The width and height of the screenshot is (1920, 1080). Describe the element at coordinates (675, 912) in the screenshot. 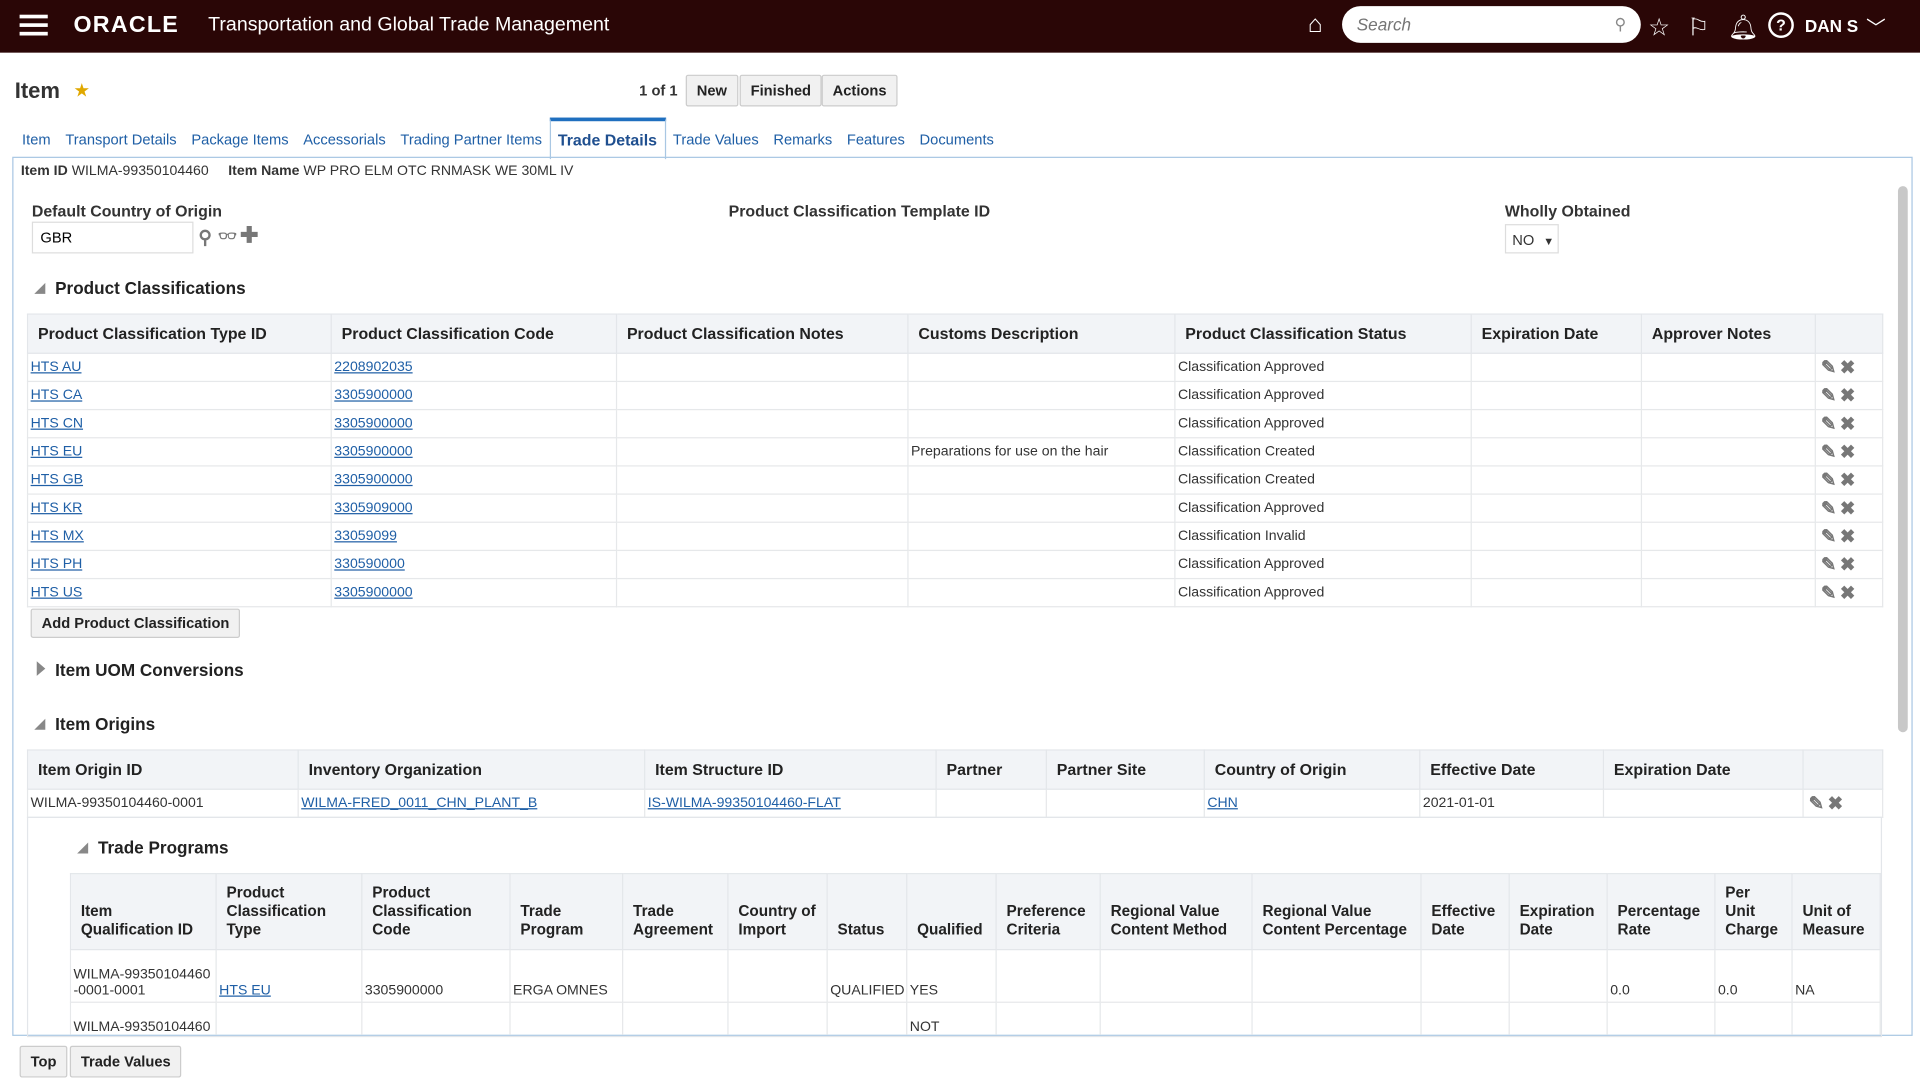

I see `column-header: Trade Agreement` at that location.